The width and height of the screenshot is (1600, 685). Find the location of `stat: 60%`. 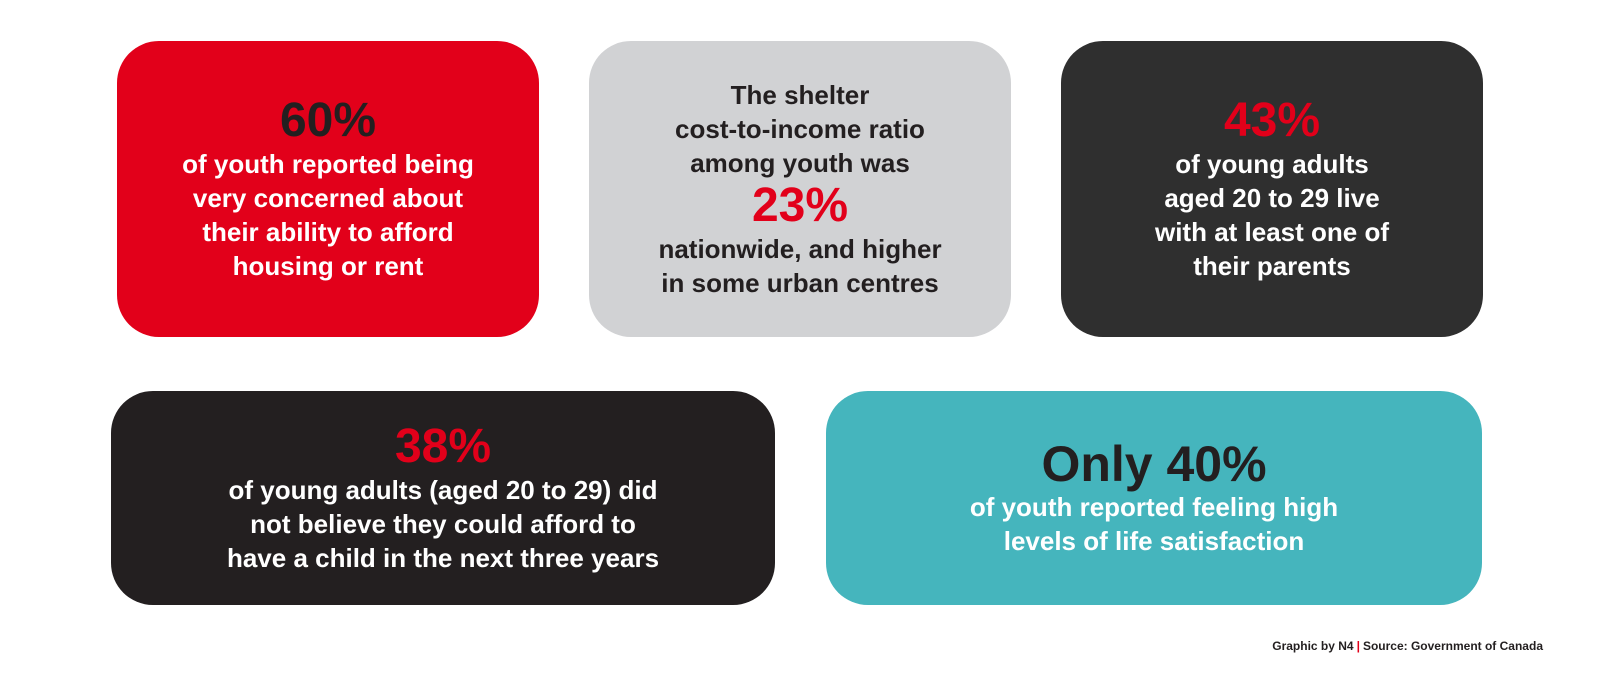

stat: 60% is located at coordinates (328, 120).